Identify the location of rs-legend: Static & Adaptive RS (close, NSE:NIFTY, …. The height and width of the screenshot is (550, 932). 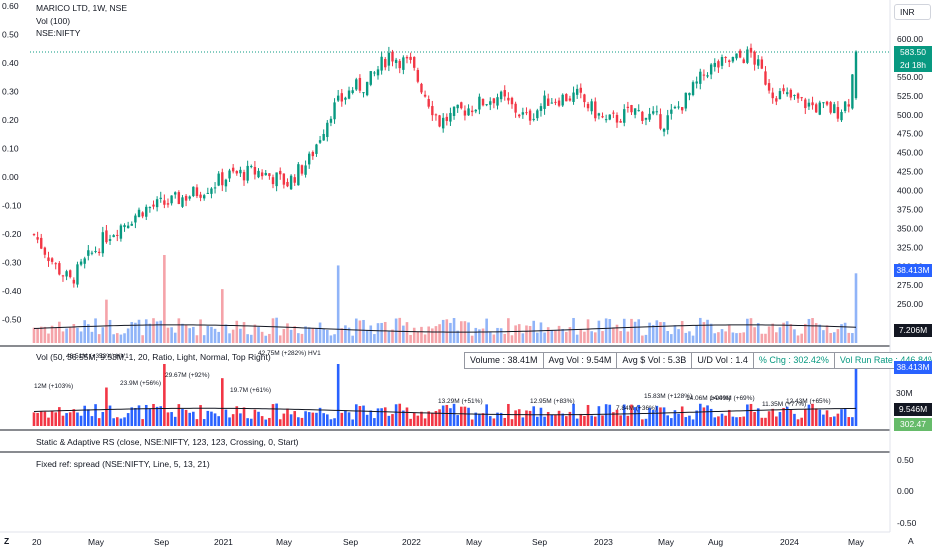
(167, 442).